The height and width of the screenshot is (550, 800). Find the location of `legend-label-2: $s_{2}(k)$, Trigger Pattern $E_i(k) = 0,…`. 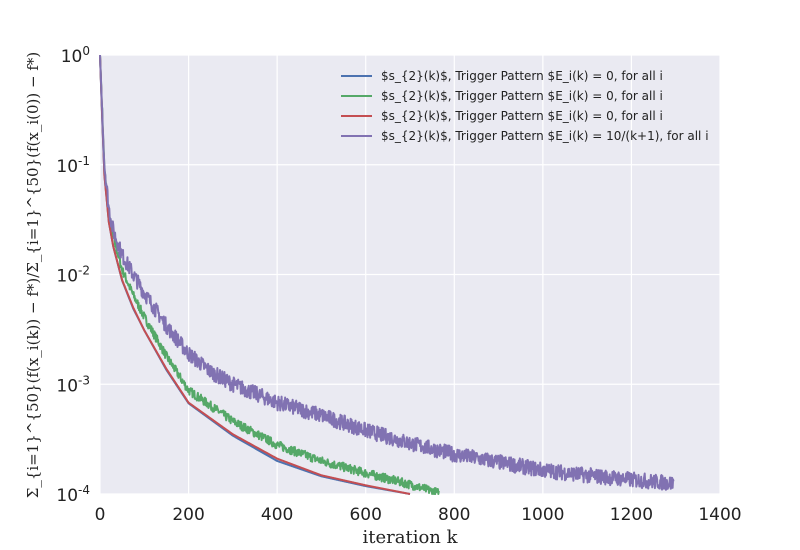

legend-label-2: $s_{2}(k)$, Trigger Pattern $E_i(k) = 0,… is located at coordinates (522, 96).